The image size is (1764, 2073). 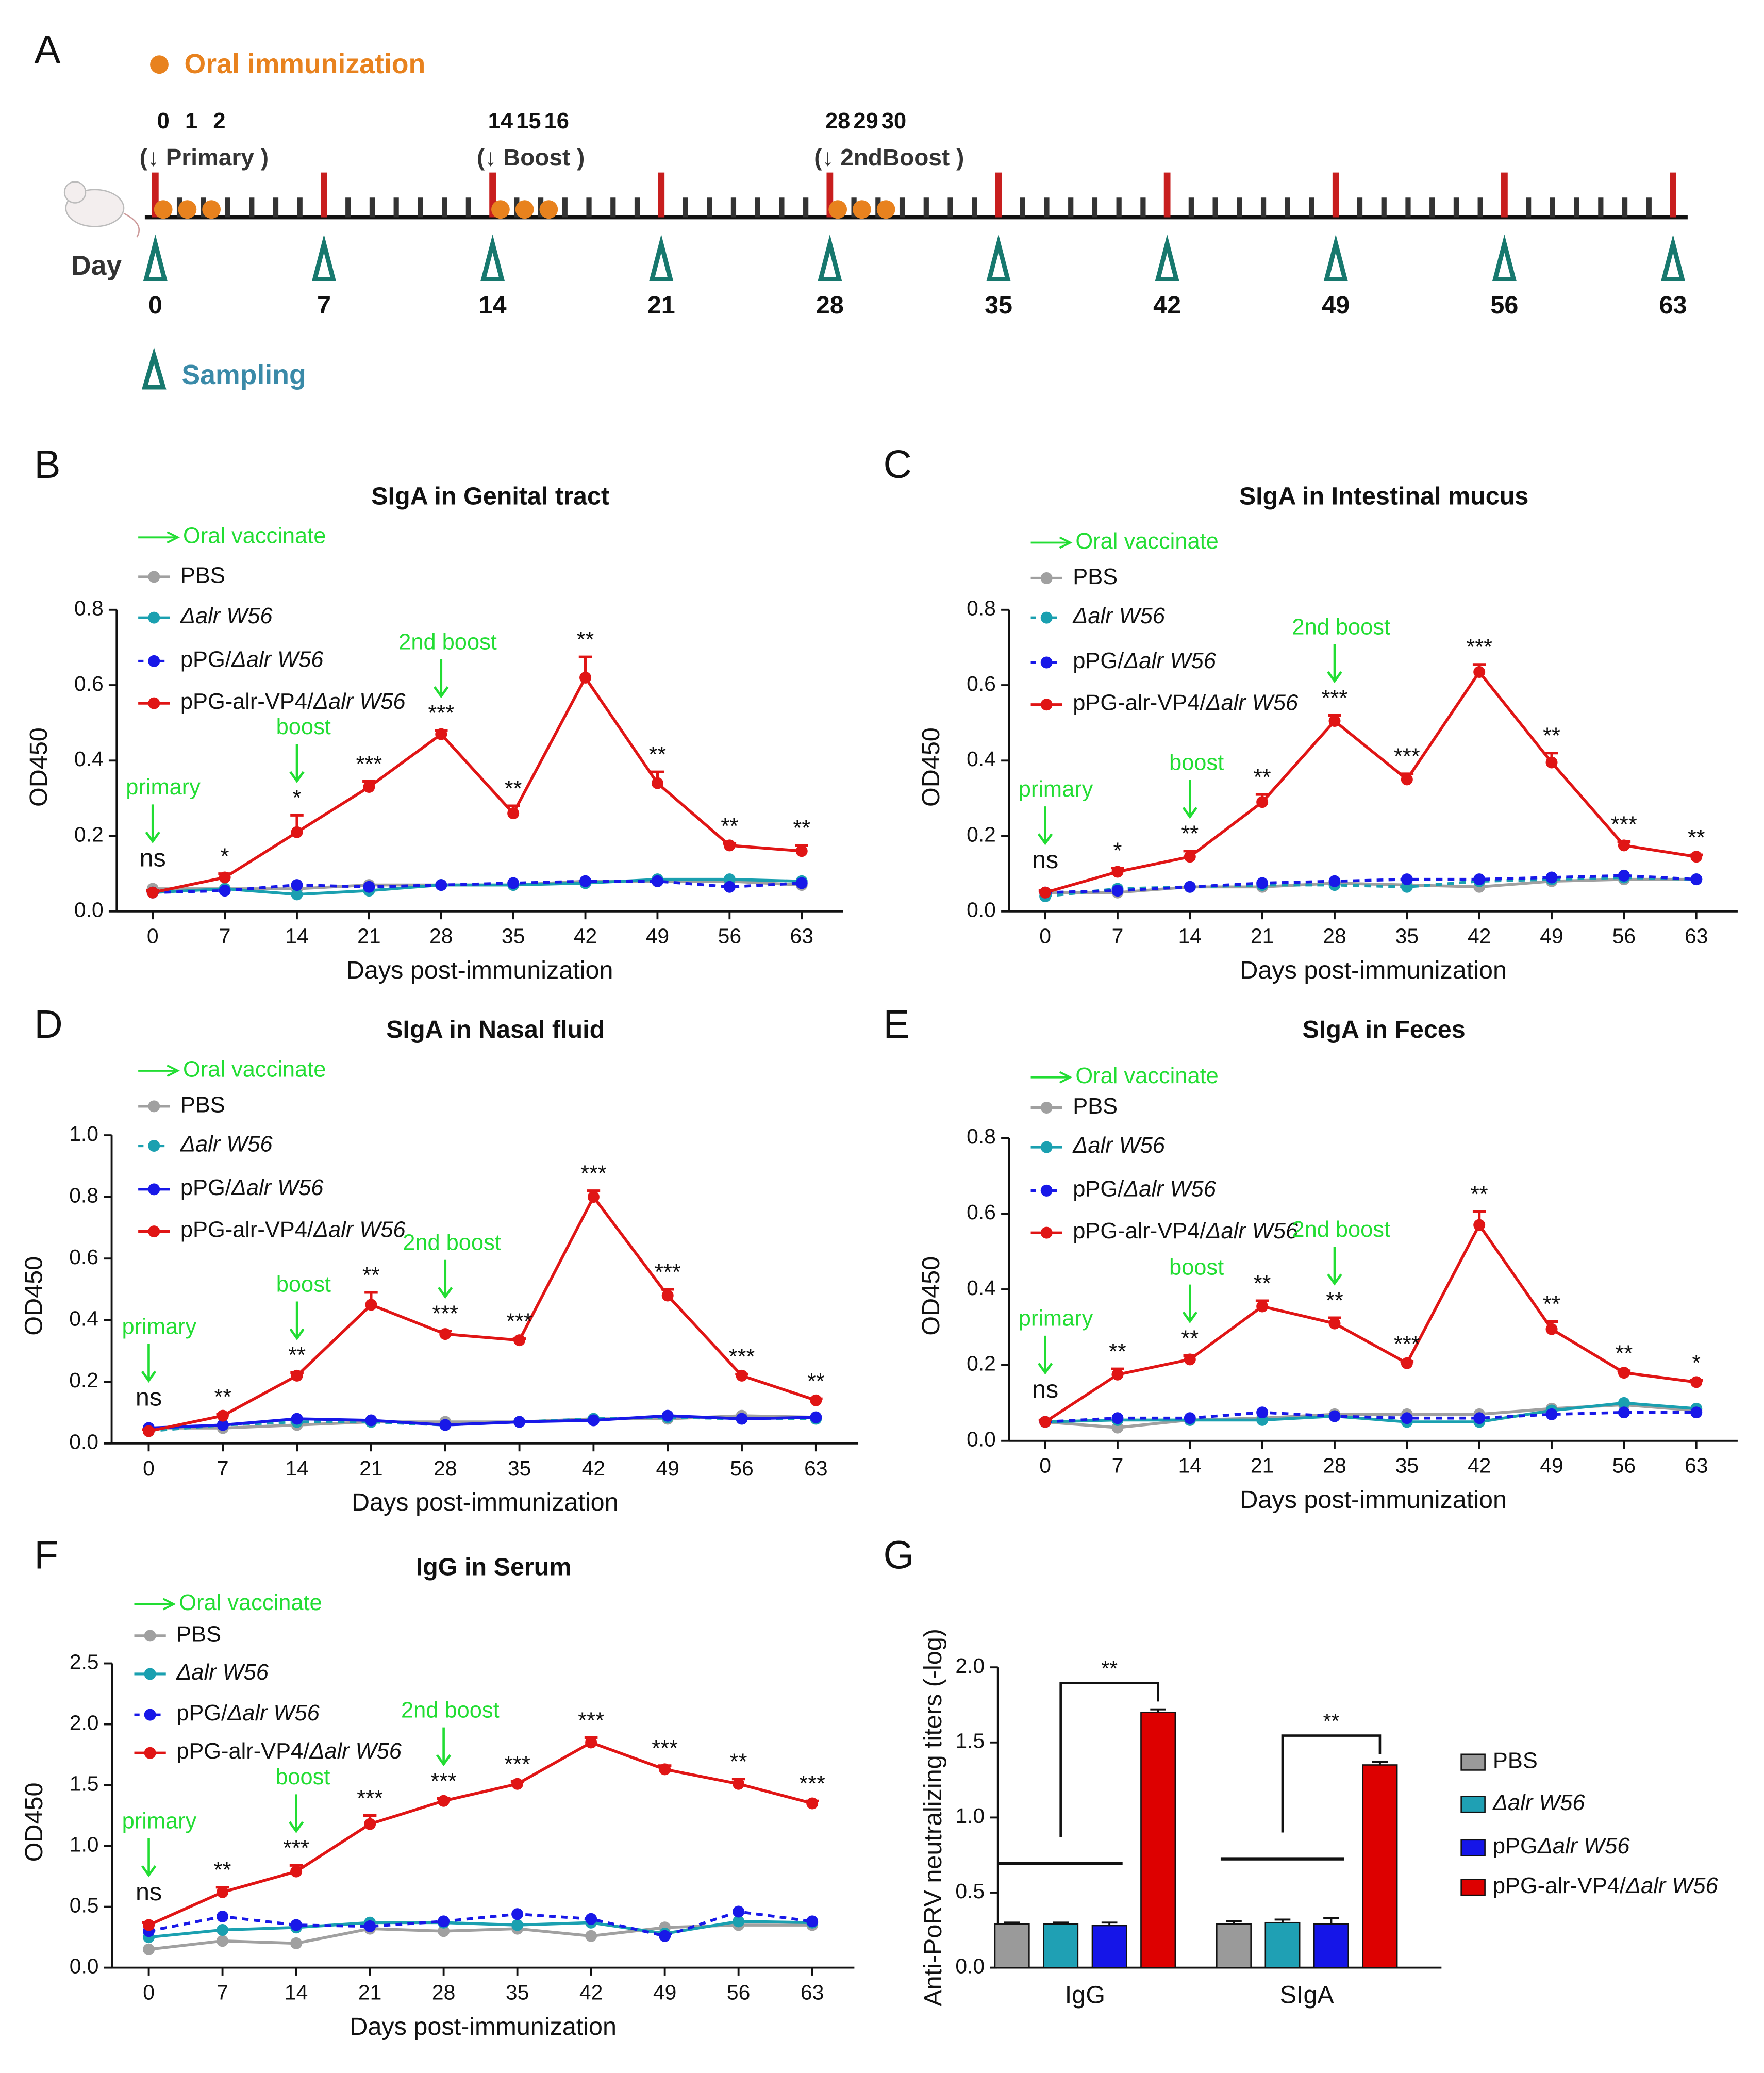 I want to click on day-label: 49, so click(x=1336, y=305).